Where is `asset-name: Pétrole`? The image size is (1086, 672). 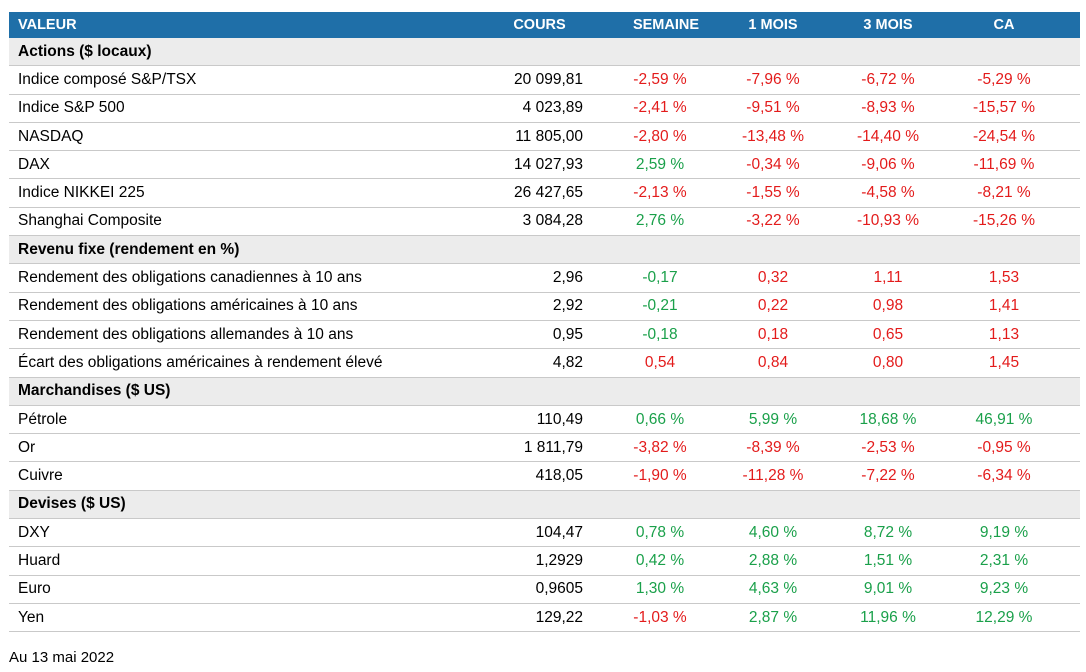 asset-name: Pétrole is located at coordinates (43, 419).